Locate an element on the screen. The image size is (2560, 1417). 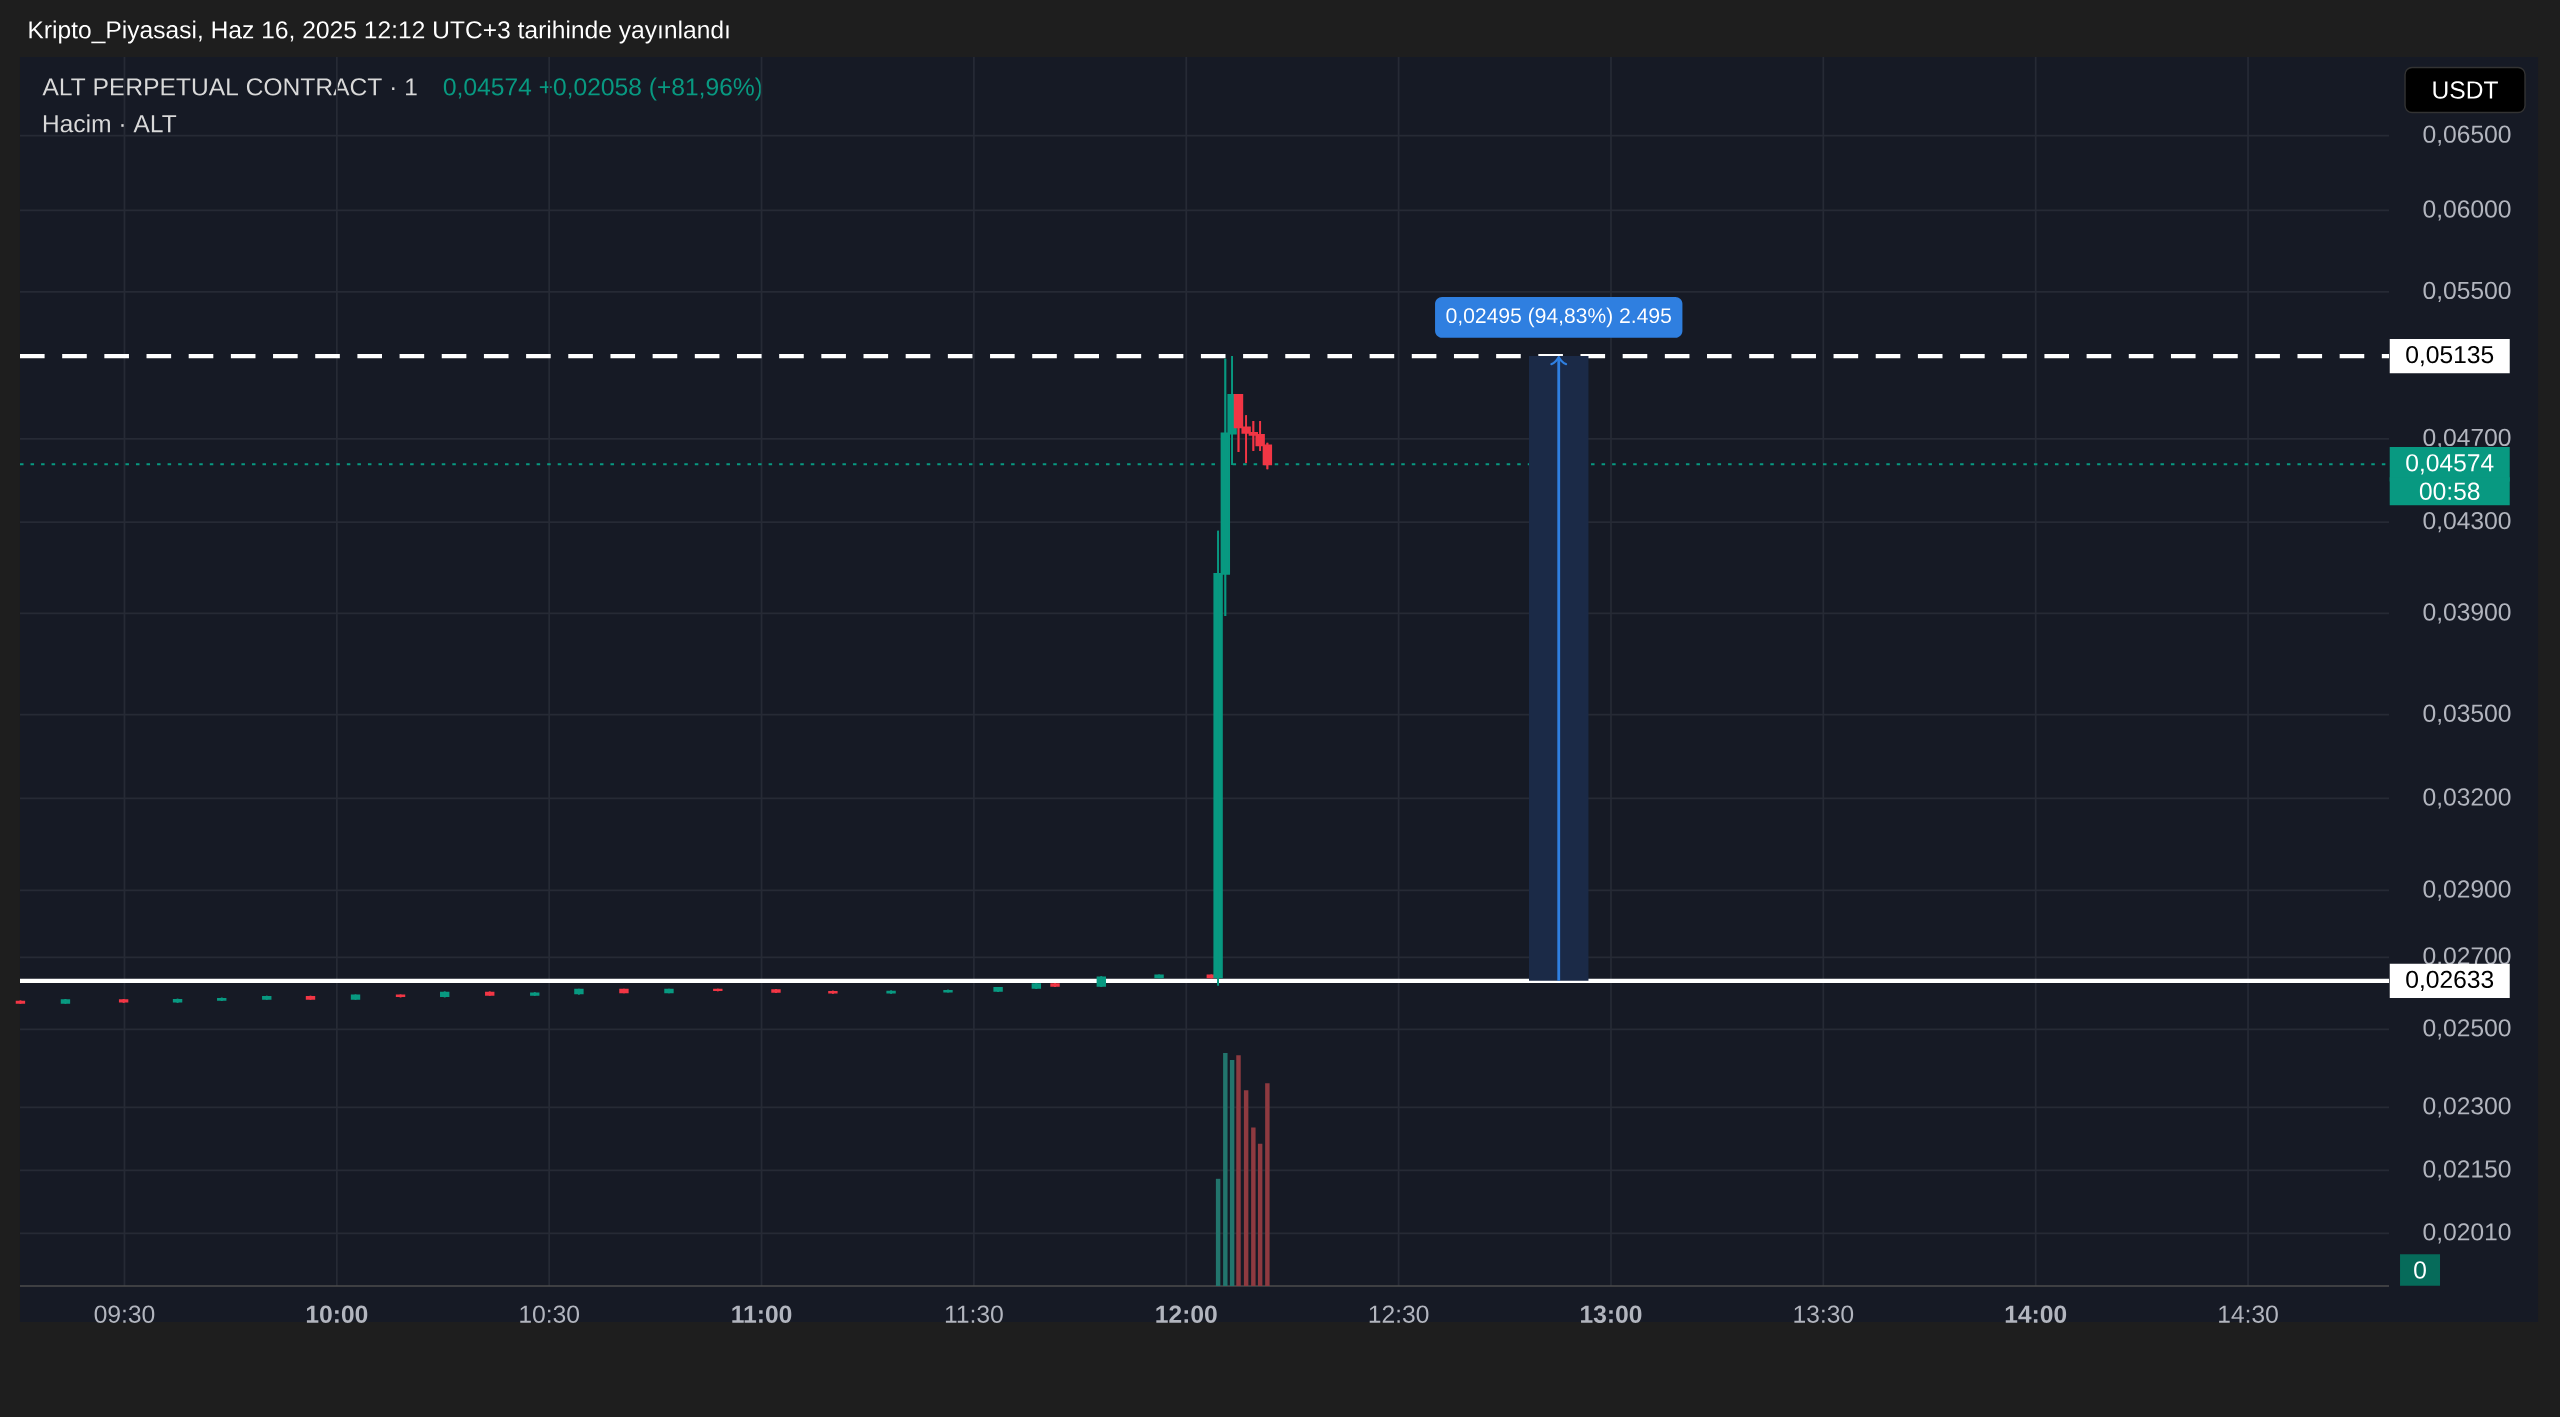
text: 0 is located at coordinates (2420, 1270).